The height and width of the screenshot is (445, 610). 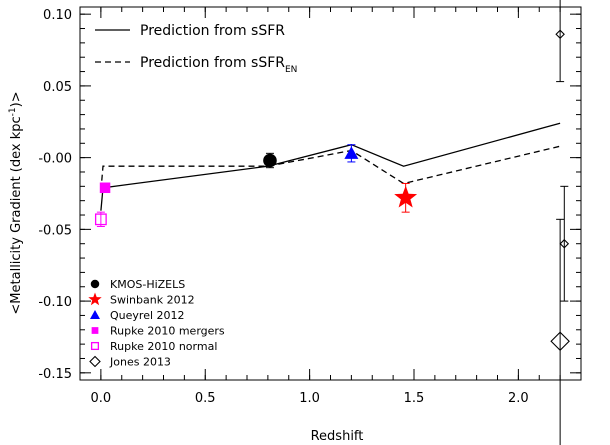 What do you see at coordinates (152, 300) in the screenshot?
I see `legend-marker-label: Swinbank 2012` at bounding box center [152, 300].